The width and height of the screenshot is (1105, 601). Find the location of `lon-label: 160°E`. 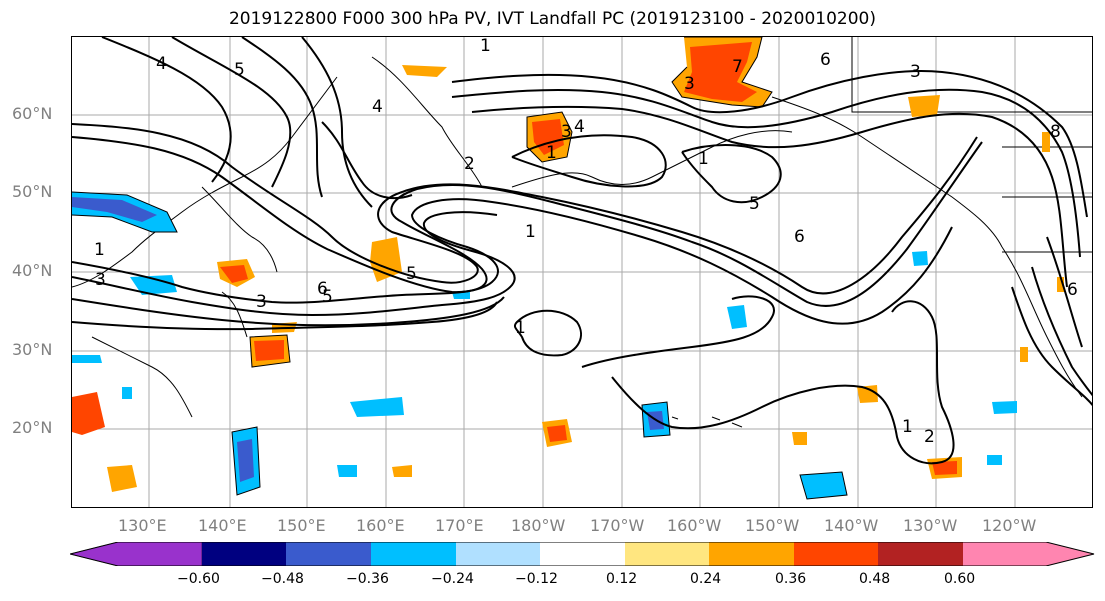

lon-label: 160°E is located at coordinates (380, 525).